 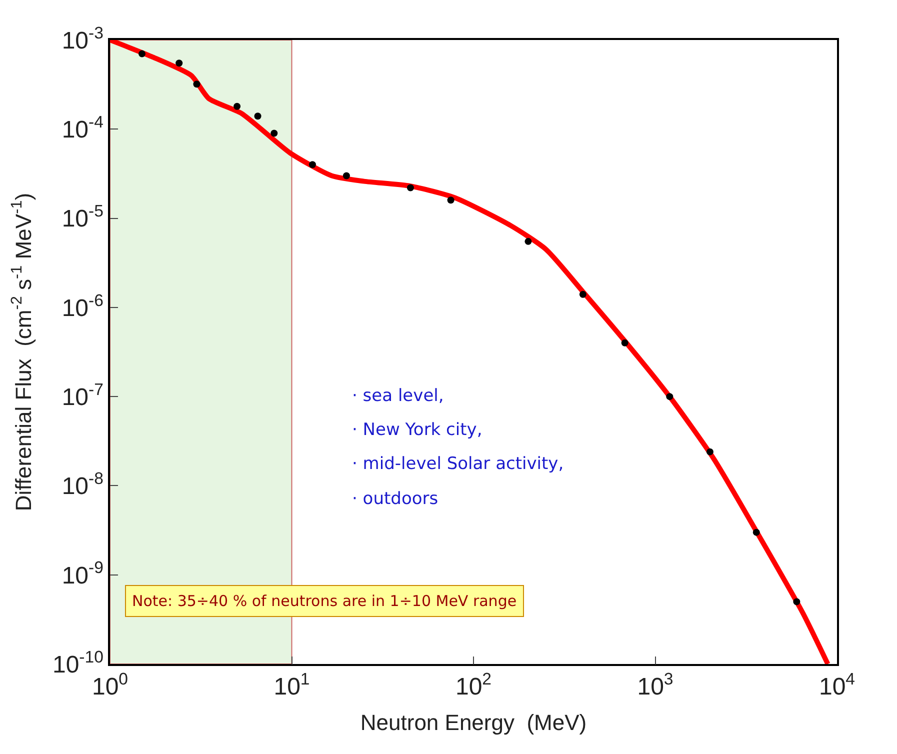 What do you see at coordinates (395, 499) in the screenshot?
I see `annotation: · outdoors` at bounding box center [395, 499].